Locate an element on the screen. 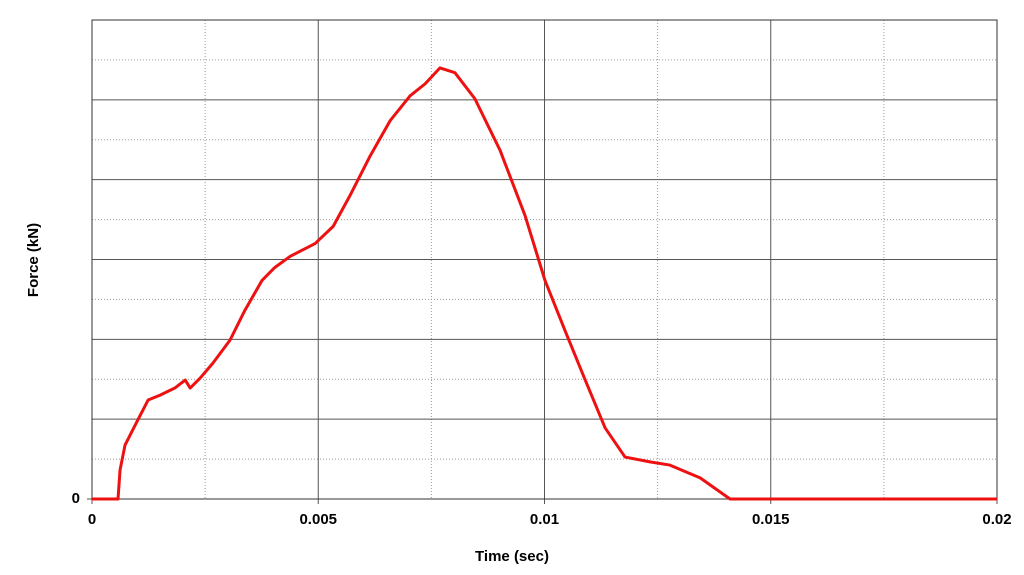 The height and width of the screenshot is (575, 1024). x-tick-label: 0.02 is located at coordinates (996, 519).